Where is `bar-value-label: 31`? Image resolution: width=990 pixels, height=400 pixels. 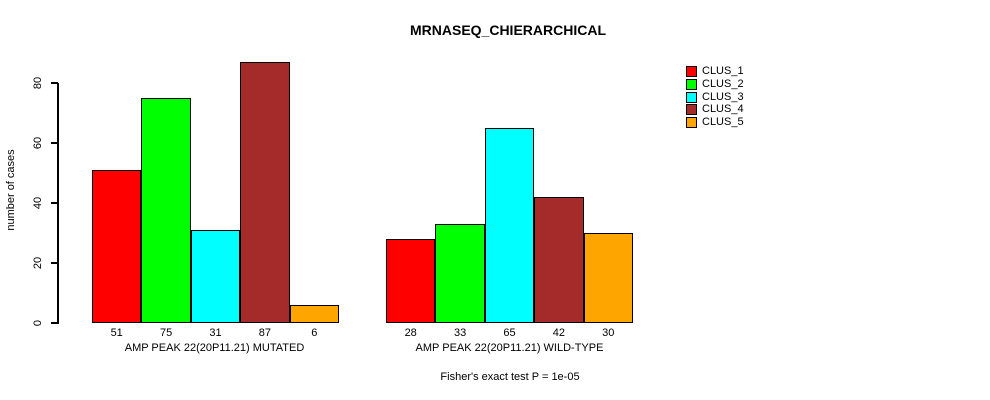
bar-value-label: 31 is located at coordinates (215, 333).